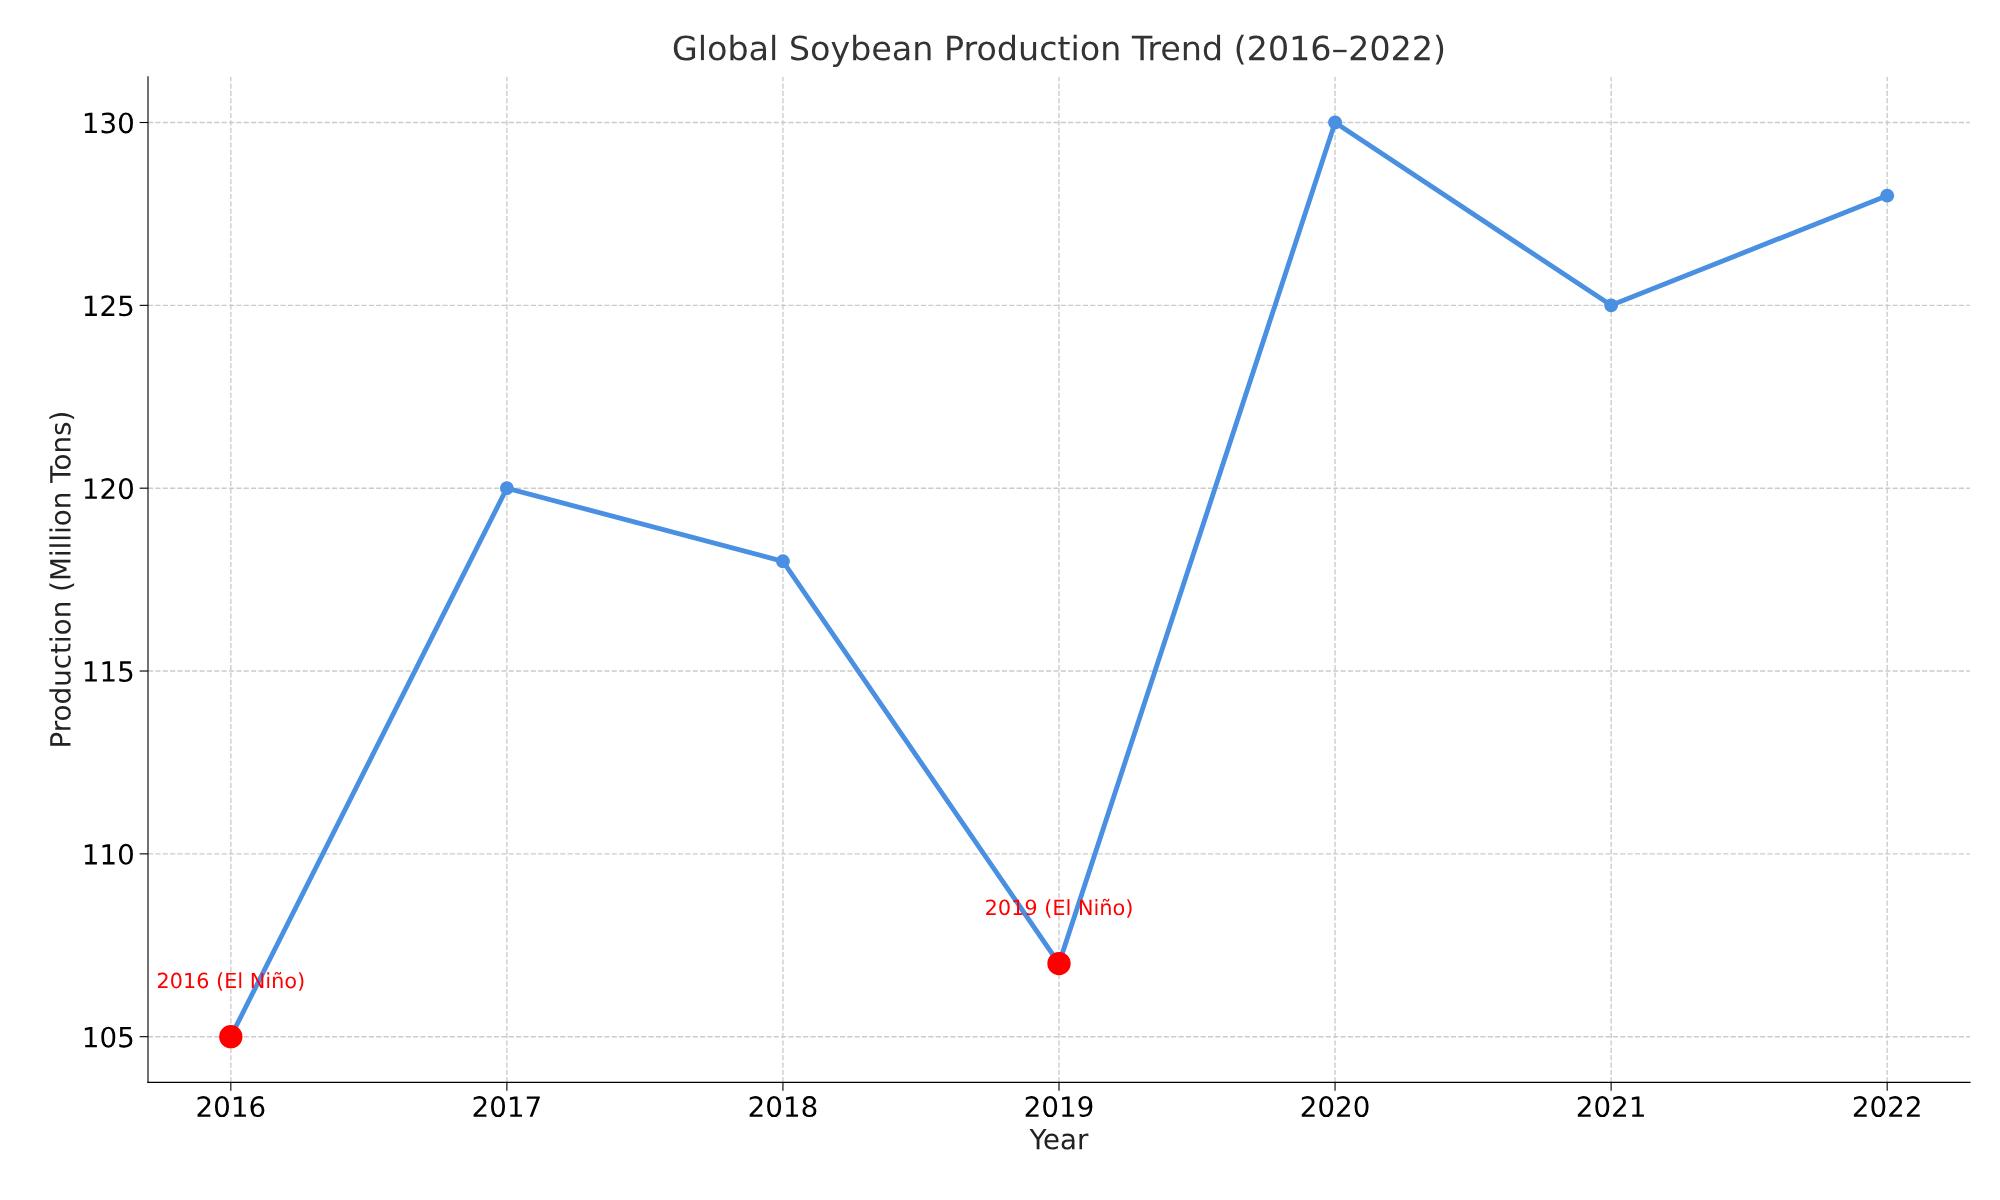 The width and height of the screenshot is (2000, 1200). I want to click on x-tick-label: 2022, so click(1886, 1107).